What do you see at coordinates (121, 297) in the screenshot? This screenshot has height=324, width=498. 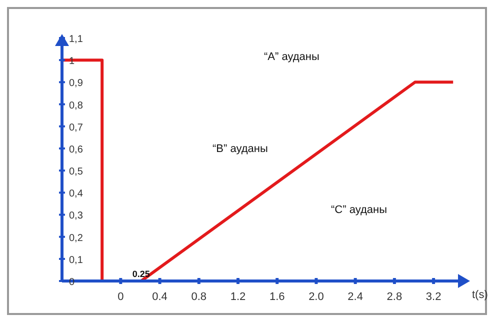 I see `x-tick-label: 0` at bounding box center [121, 297].